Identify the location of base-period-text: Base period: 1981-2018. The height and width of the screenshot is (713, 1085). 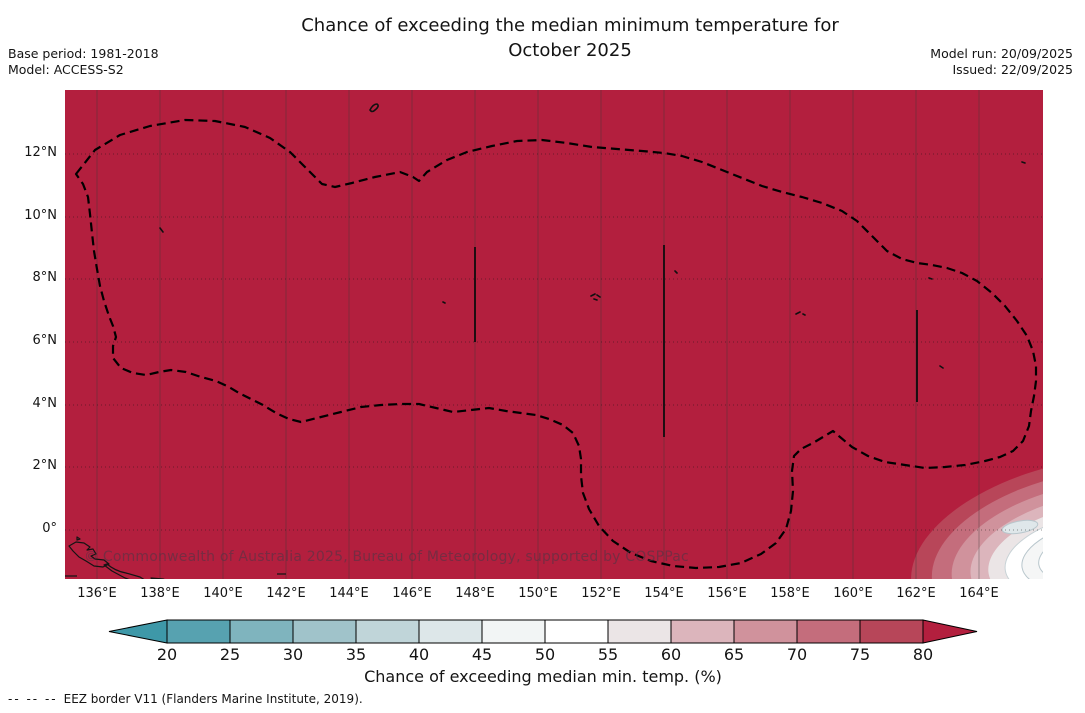
(83, 53).